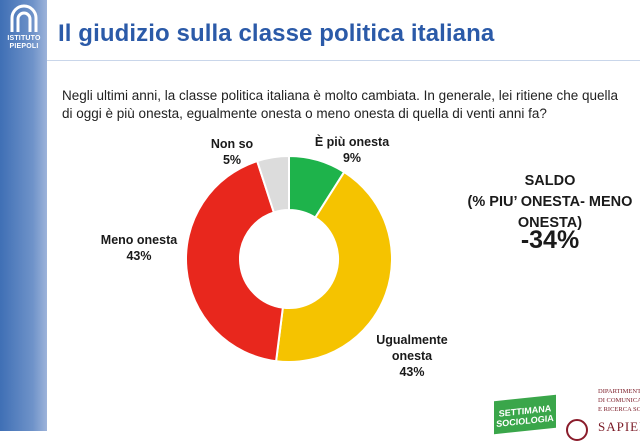  I want to click on value-ugualmente-onesta: 43%, so click(411, 372).